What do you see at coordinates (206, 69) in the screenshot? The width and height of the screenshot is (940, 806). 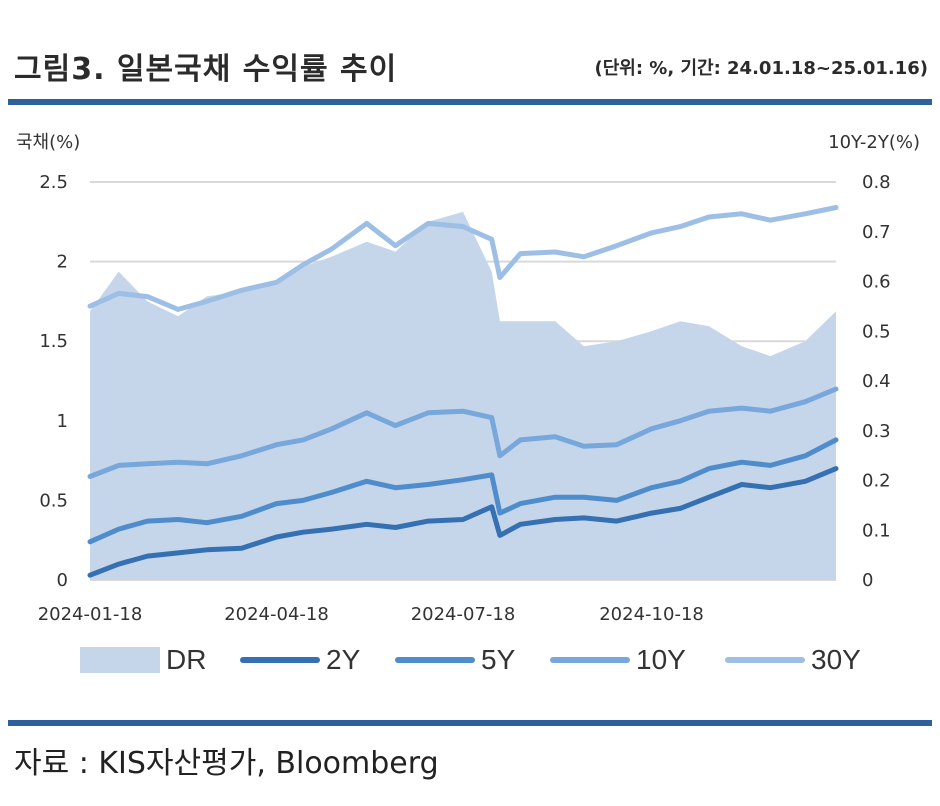 I see `page-title: 그림3. 일본국채 수익률 추이` at bounding box center [206, 69].